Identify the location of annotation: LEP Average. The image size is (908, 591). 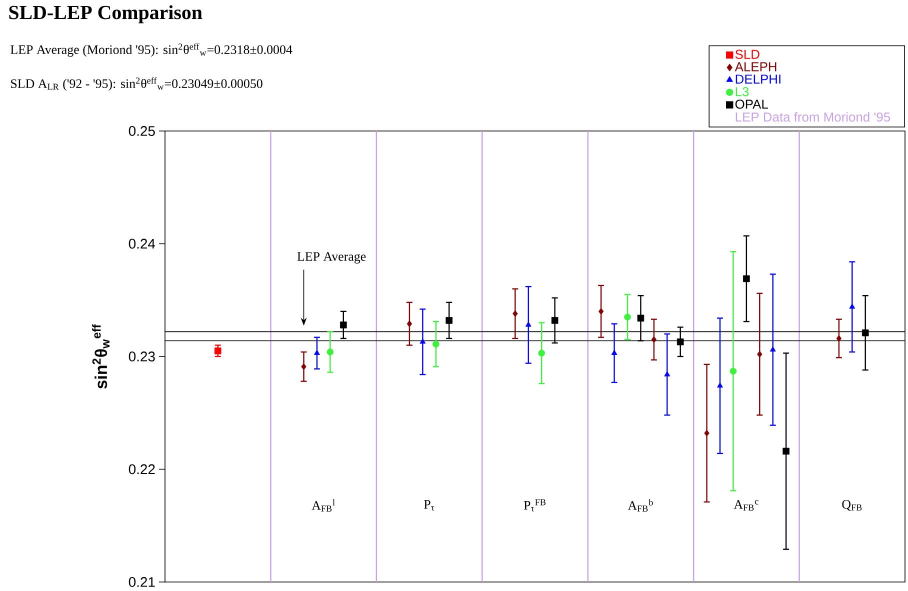
(331, 258).